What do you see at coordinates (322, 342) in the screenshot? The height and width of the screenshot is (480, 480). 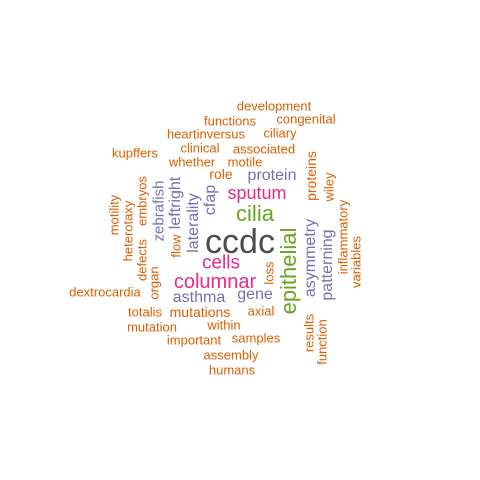 I see `word-function: function` at bounding box center [322, 342].